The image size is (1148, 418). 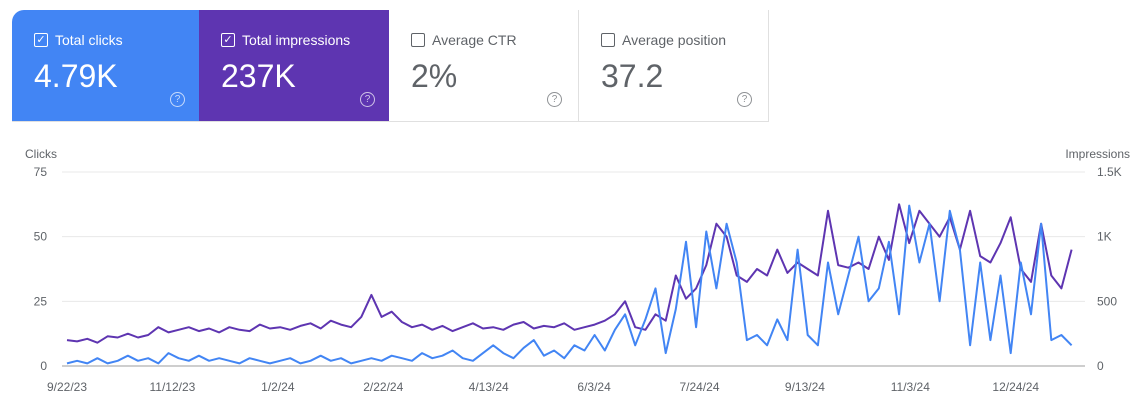 I want to click on x-tick-label: 2/22/24, so click(x=383, y=387).